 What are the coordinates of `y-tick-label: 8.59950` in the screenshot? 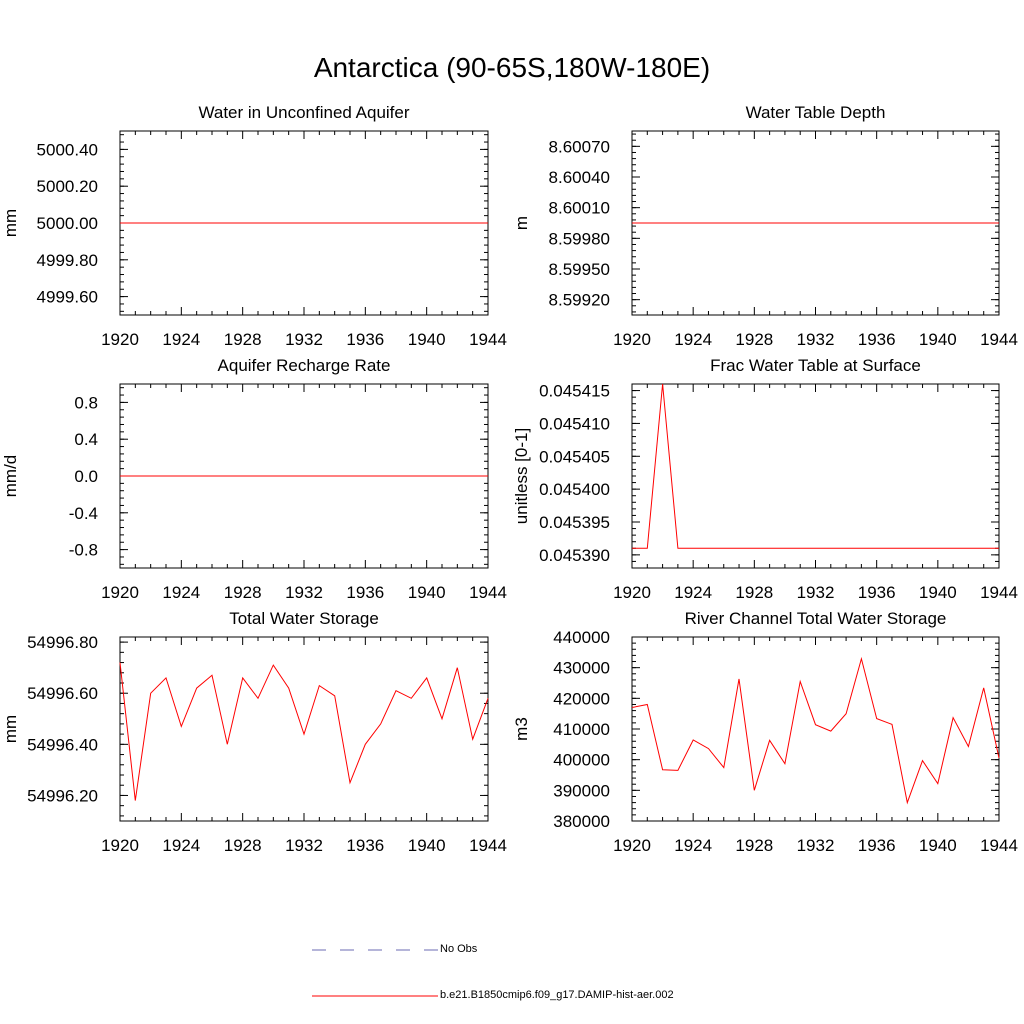 It's located at (579, 269).